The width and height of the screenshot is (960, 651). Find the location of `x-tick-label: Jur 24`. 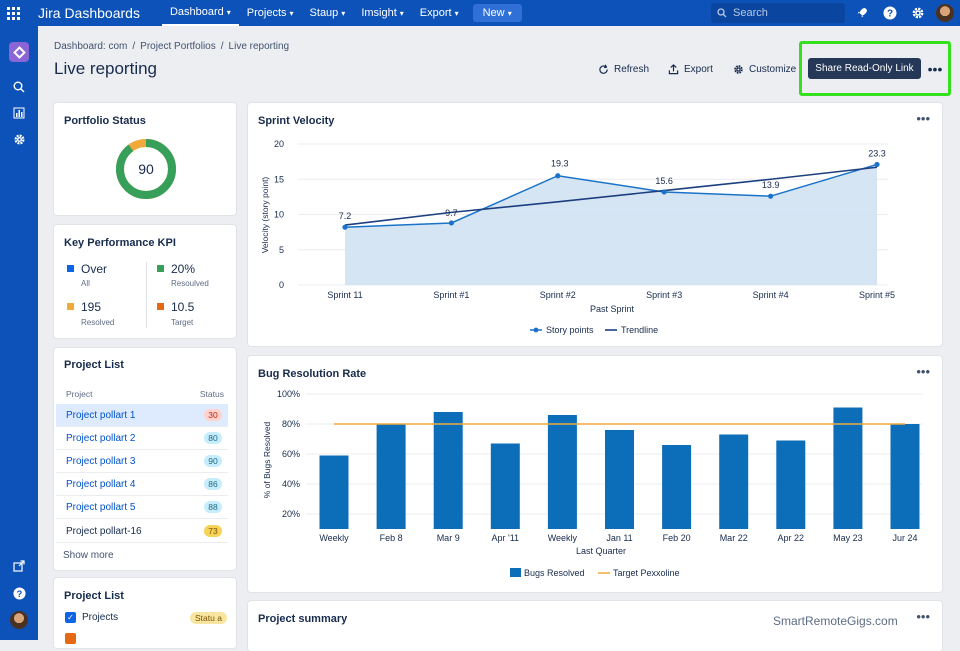

x-tick-label: Jur 24 is located at coordinates (904, 538).